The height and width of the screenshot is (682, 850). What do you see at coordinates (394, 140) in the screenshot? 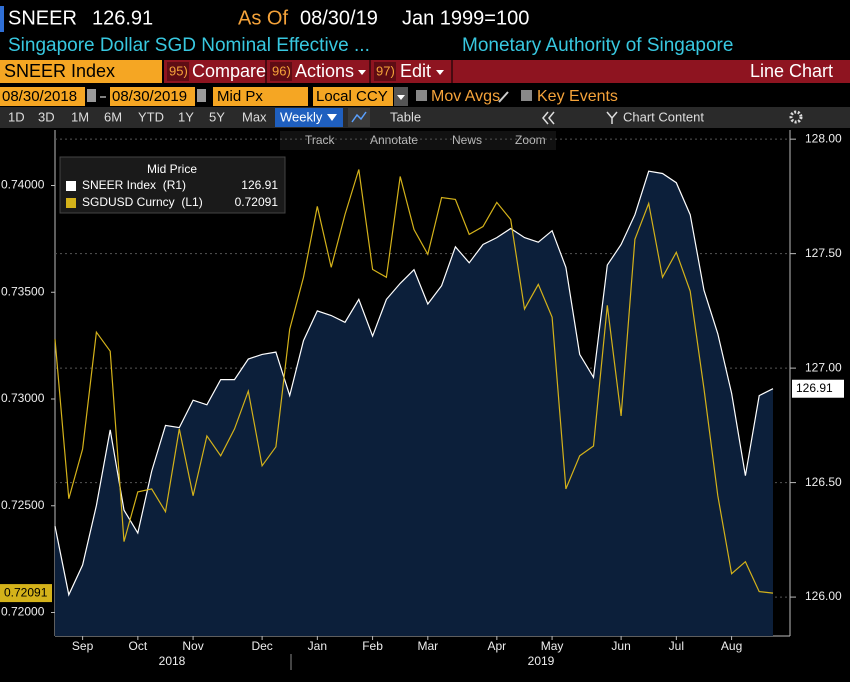
I see `chart-tool: Annotate` at bounding box center [394, 140].